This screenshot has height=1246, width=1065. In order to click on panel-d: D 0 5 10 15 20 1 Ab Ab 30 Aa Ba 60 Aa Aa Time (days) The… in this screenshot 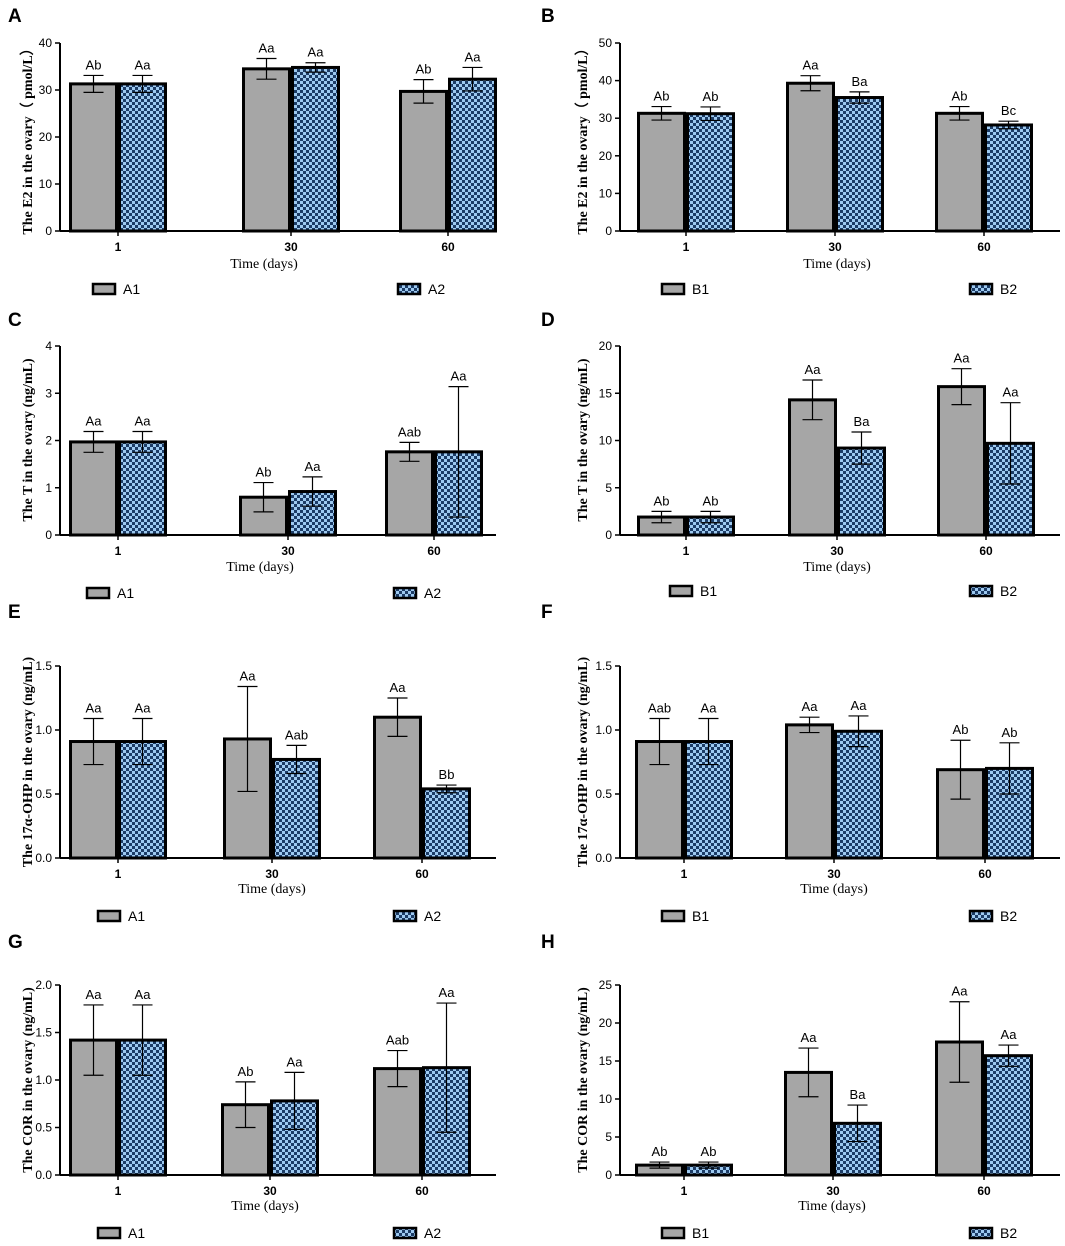, I will do `click(800, 454)`.